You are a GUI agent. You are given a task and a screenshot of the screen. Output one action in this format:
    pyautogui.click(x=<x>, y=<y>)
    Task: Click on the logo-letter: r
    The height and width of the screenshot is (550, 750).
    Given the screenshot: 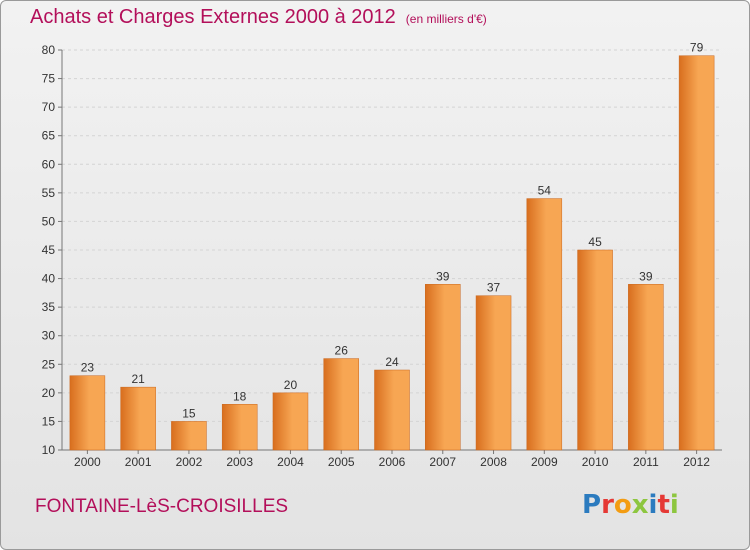 What is the action you would take?
    pyautogui.click(x=607, y=505)
    